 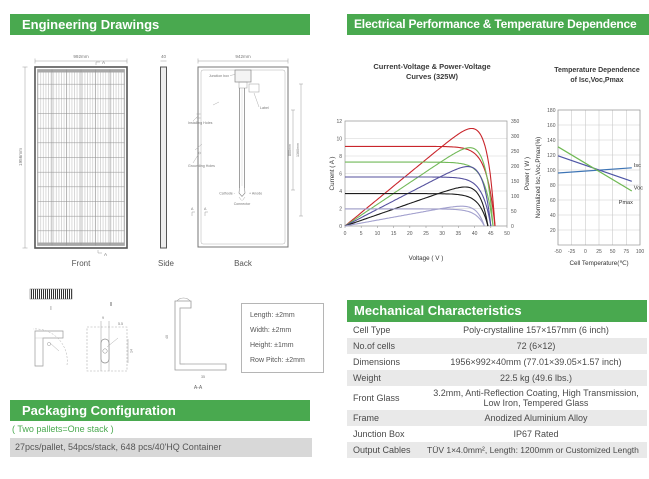 I want to click on svg-text: 5, so click(x=361, y=234).